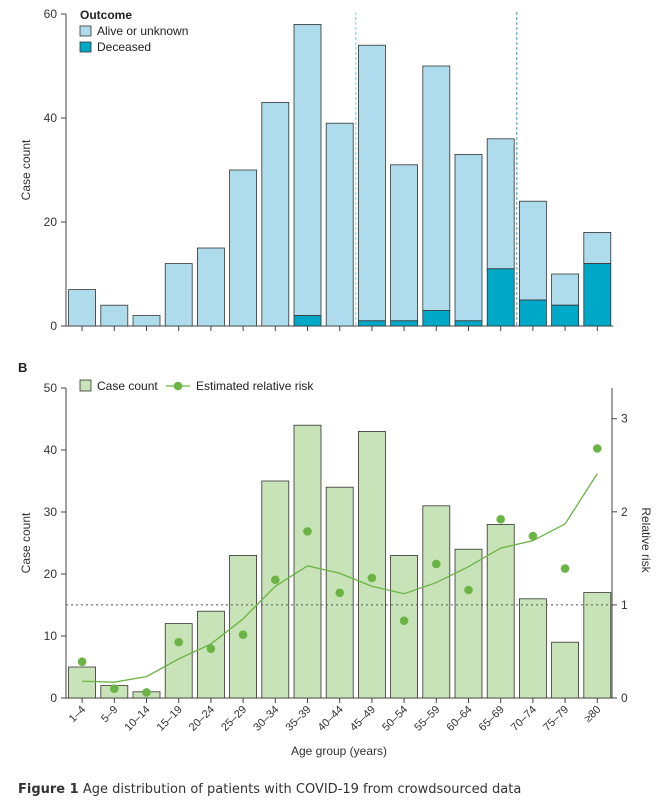 The image size is (672, 804). What do you see at coordinates (624, 419) in the screenshot?
I see `panel-b-y2-tick-label: 3` at bounding box center [624, 419].